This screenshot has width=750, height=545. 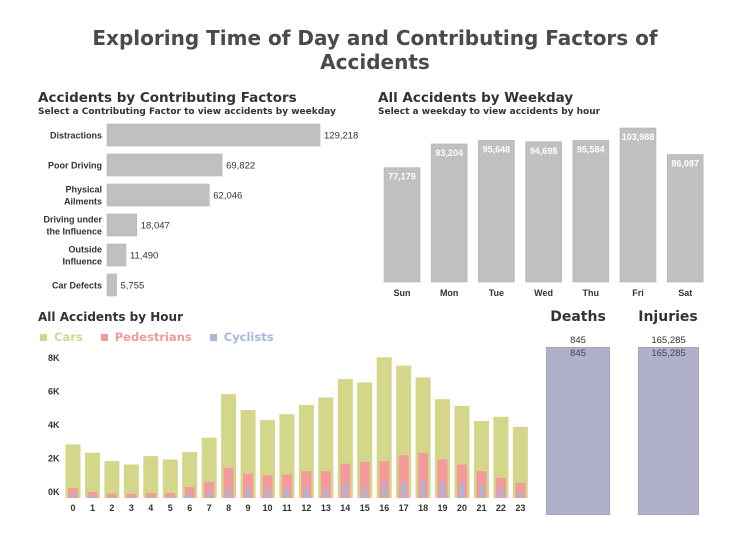 What do you see at coordinates (496, 293) in the screenshot?
I see `weekday-category-label: Tue` at bounding box center [496, 293].